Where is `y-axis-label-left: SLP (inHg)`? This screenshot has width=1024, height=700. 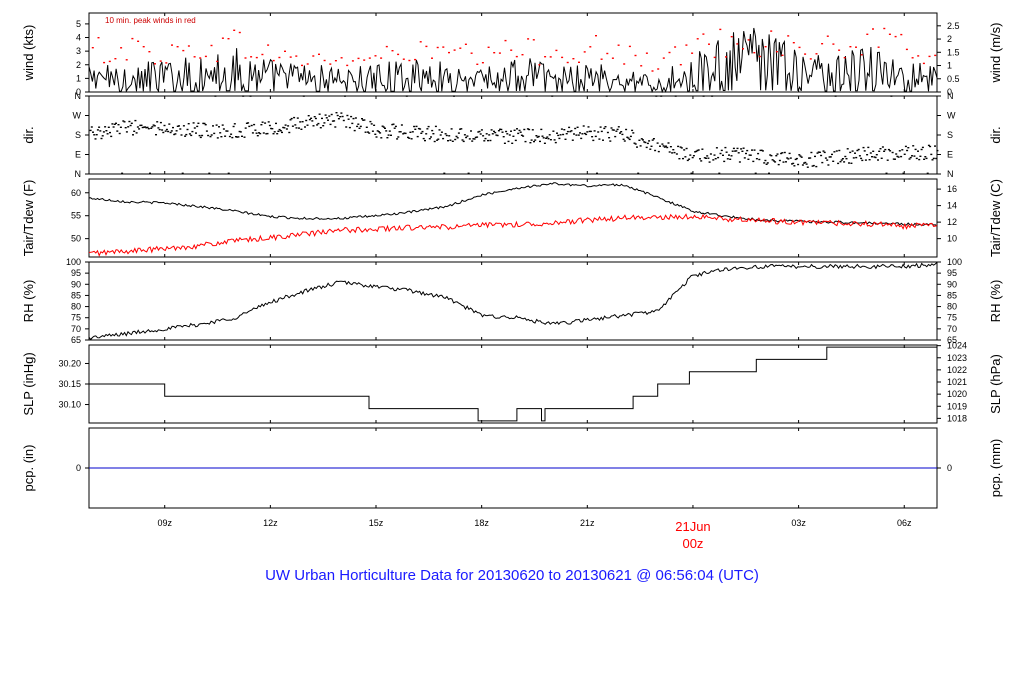
y-axis-label-left: SLP (inHg) is located at coordinates (28, 383).